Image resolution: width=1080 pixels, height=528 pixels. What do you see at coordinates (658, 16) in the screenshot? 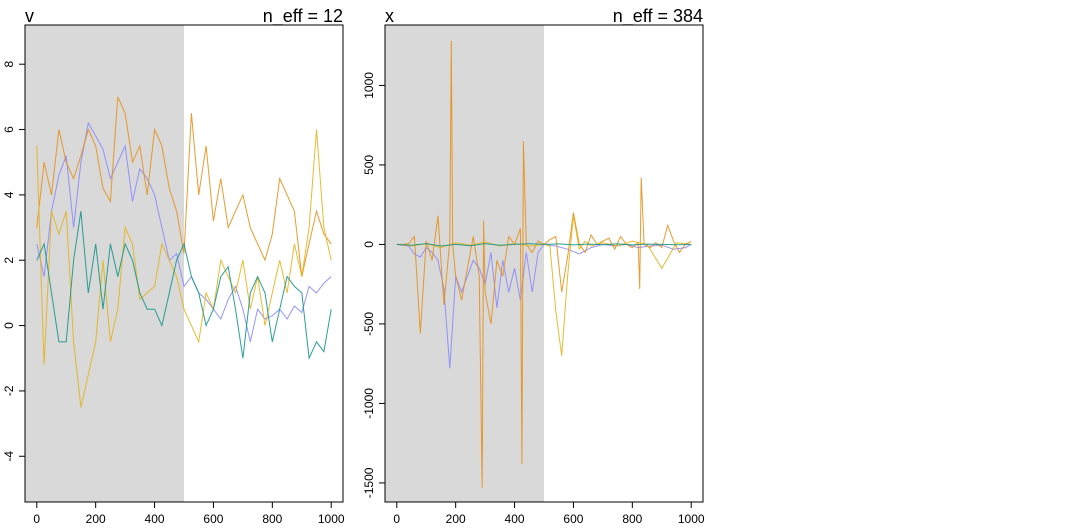
I see `n-eff-label: n_eff = 384` at bounding box center [658, 16].